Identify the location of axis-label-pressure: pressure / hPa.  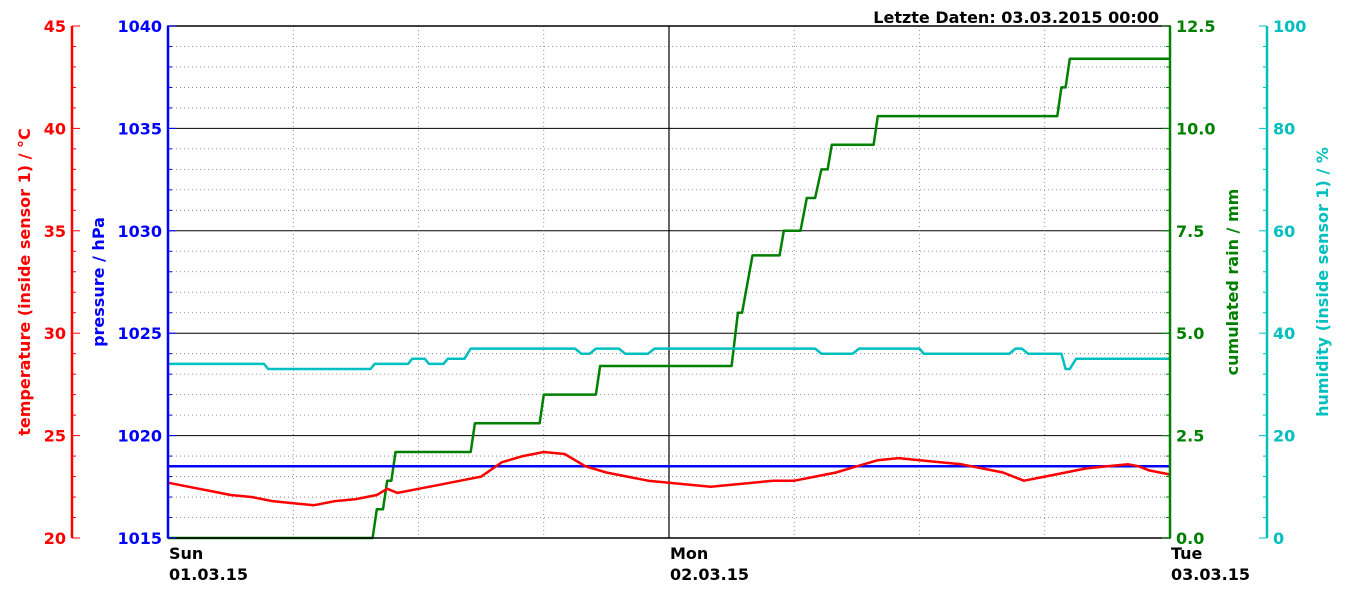
(98, 282).